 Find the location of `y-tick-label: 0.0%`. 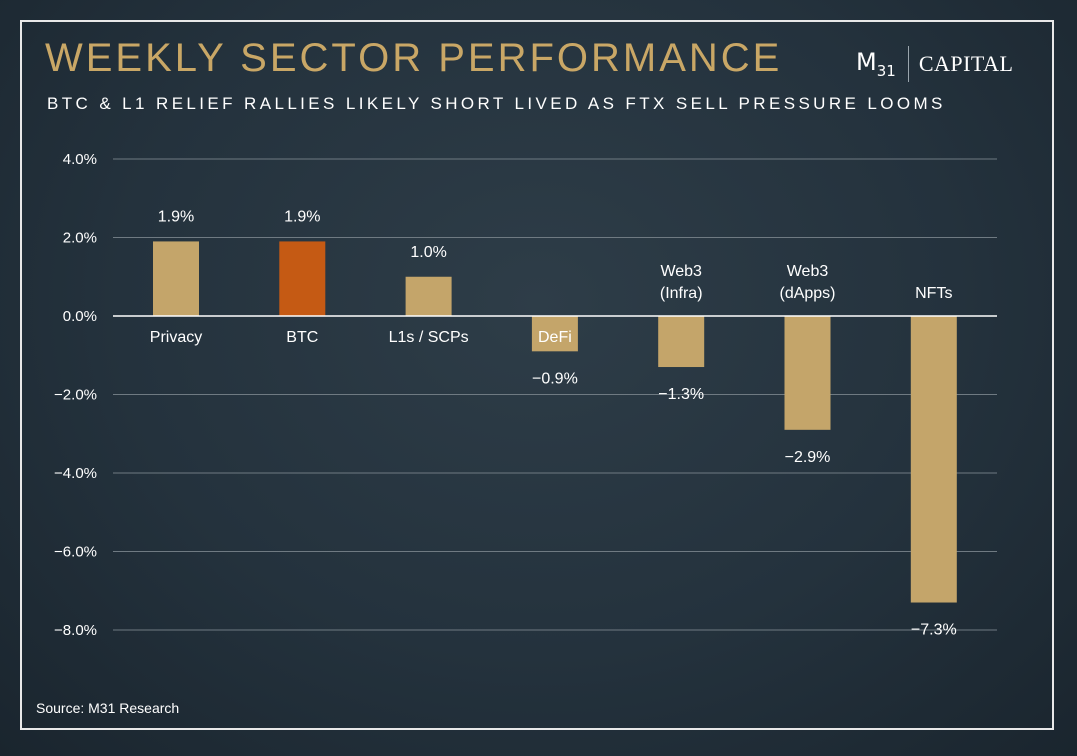

y-tick-label: 0.0% is located at coordinates (80, 316).